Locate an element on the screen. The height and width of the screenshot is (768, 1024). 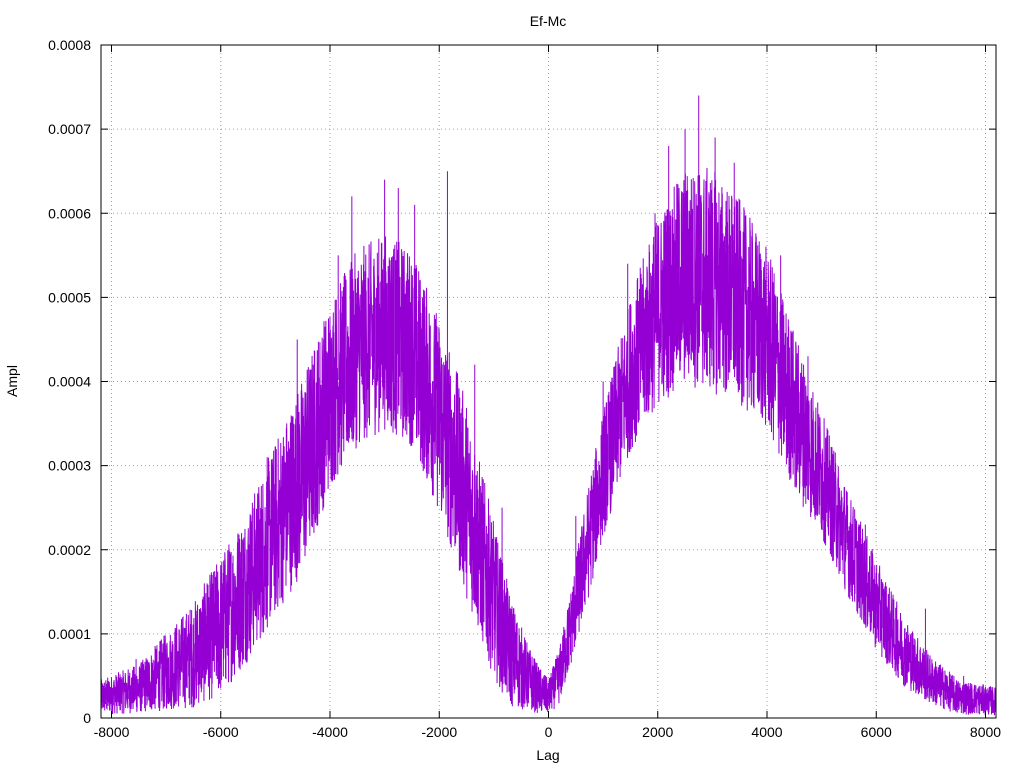
y-tick-label: 0.0008 is located at coordinates (69, 45).